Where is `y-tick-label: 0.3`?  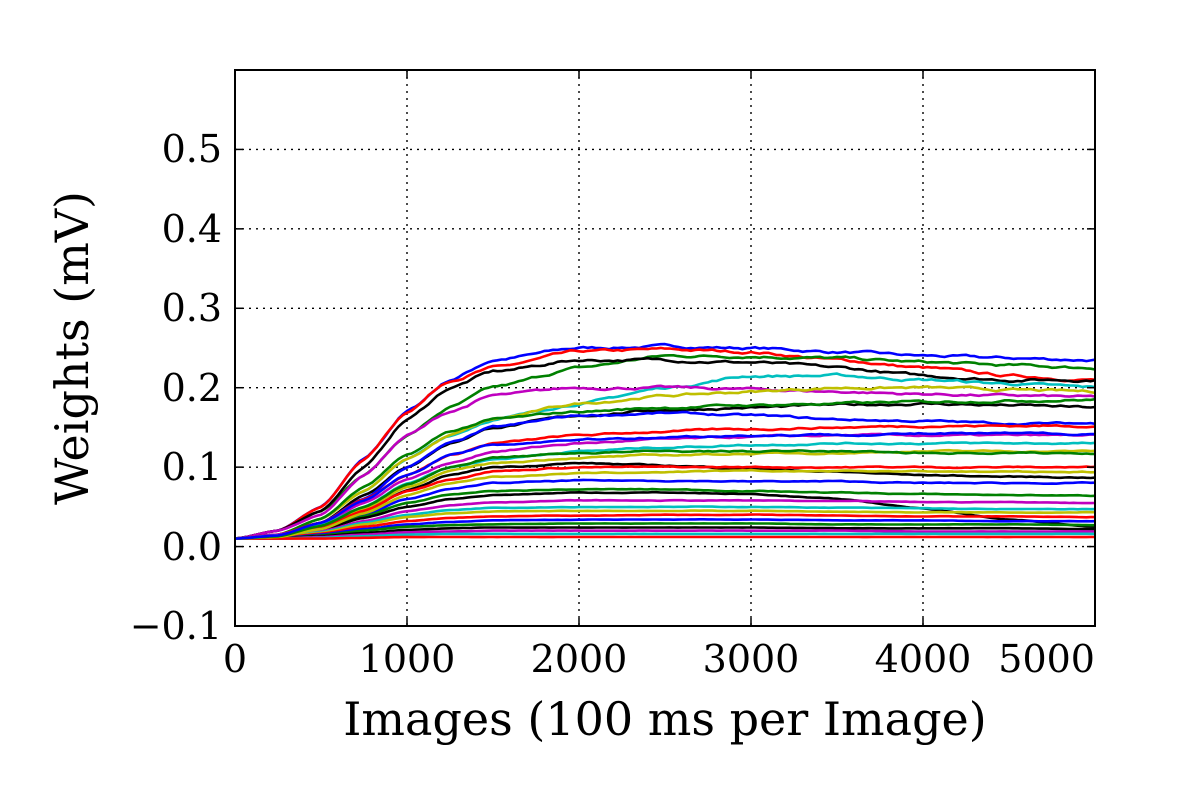
y-tick-label: 0.3 is located at coordinates (192, 308).